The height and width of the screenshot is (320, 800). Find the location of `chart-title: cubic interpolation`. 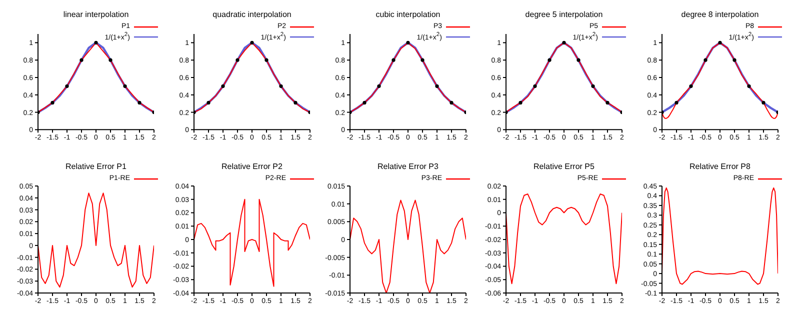

chart-title: cubic interpolation is located at coordinates (408, 15).